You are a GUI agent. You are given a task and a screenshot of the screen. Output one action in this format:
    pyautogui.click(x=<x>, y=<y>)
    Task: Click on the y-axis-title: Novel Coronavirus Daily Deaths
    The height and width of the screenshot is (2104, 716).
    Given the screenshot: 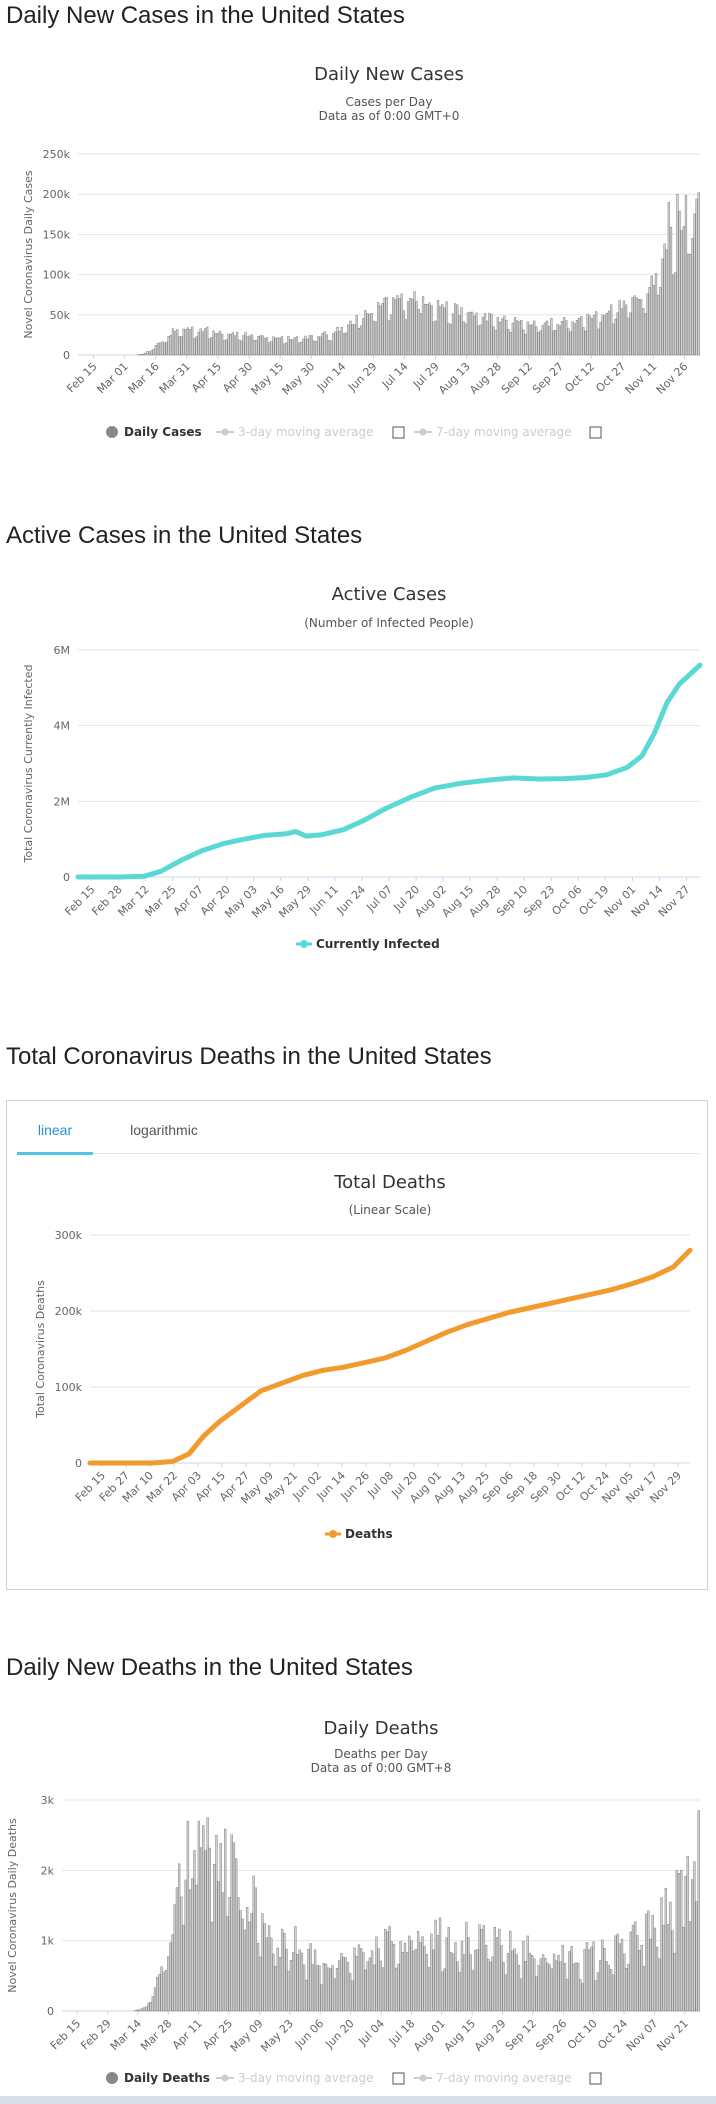 What is the action you would take?
    pyautogui.click(x=12, y=1905)
    